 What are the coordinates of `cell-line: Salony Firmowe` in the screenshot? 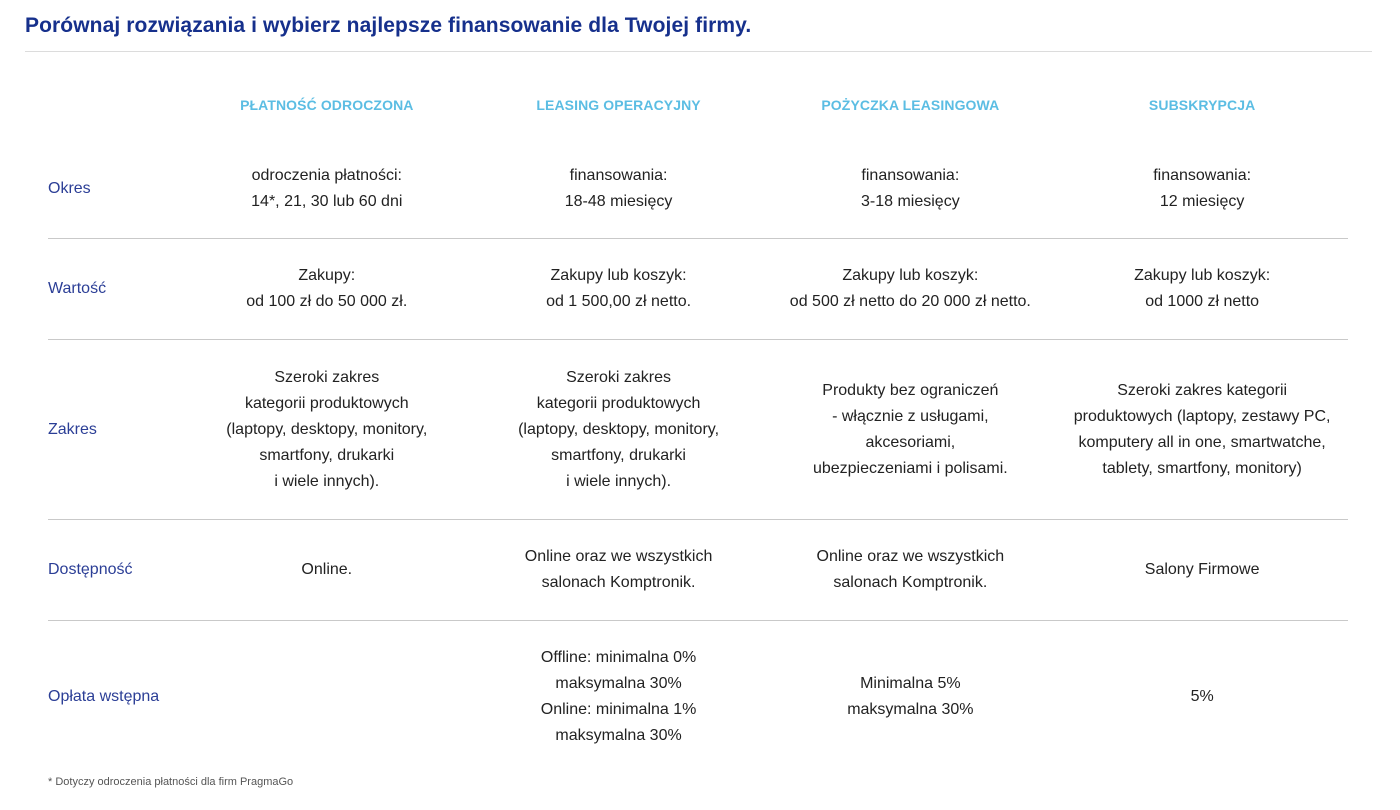 It's located at (1202, 569).